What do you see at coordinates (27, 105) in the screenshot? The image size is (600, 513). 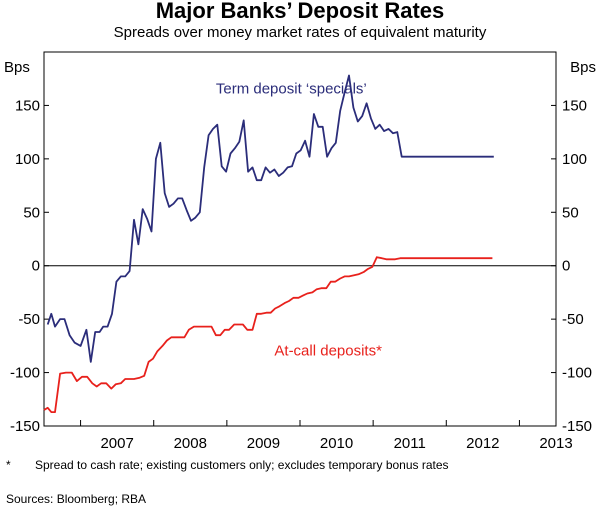 I see `y-tick-label-left: 150` at bounding box center [27, 105].